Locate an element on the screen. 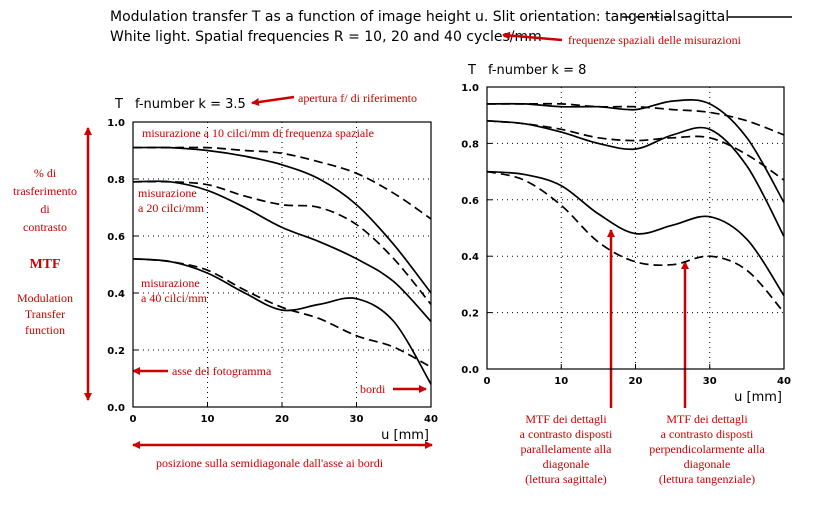 The height and width of the screenshot is (506, 820). meas40-note: misurazione a 40 cilci/mm is located at coordinates (174, 291).